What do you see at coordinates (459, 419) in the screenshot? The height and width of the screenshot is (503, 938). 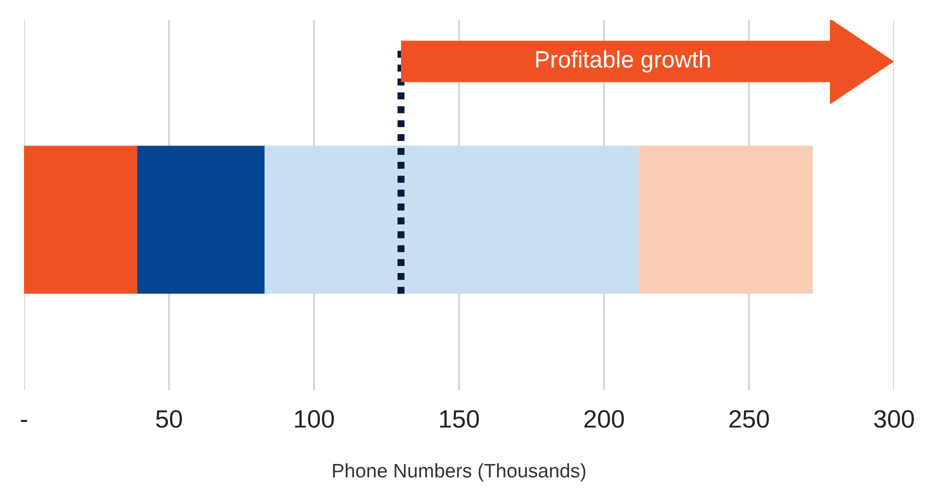 I see `x-tick-label: 150` at bounding box center [459, 419].